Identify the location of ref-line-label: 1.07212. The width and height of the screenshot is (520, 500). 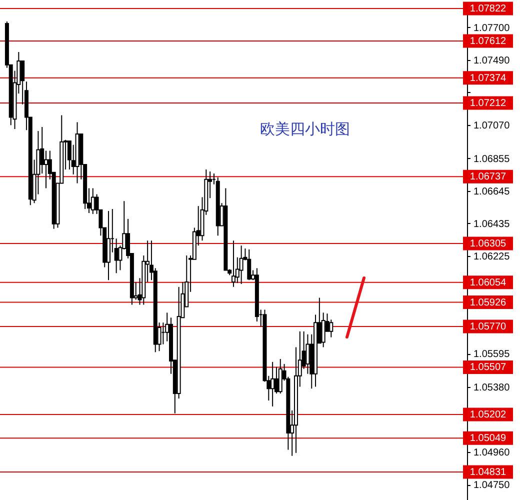
(488, 103).